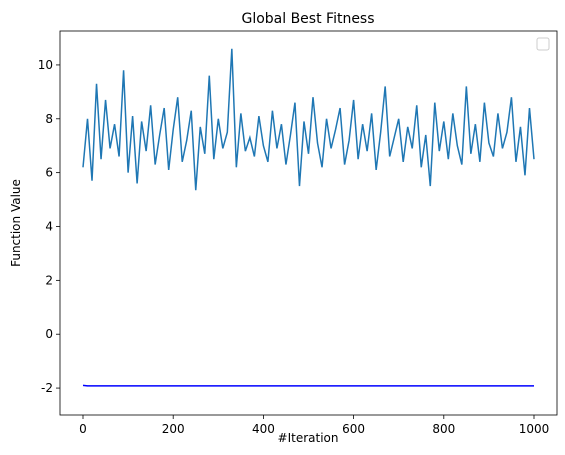  What do you see at coordinates (16, 223) in the screenshot?
I see `y-axis-label: Function Value` at bounding box center [16, 223].